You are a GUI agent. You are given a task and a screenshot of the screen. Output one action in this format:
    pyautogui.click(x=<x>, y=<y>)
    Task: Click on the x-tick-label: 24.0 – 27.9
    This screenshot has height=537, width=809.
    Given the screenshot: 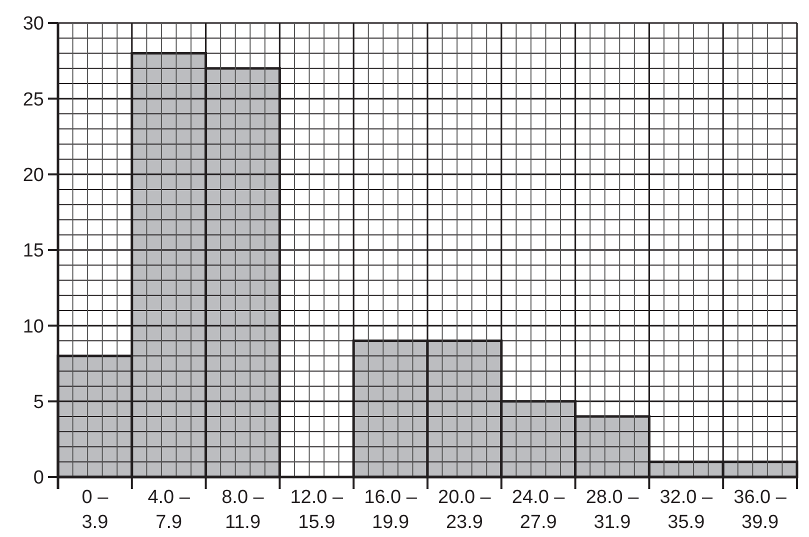 What is the action you would take?
    pyautogui.click(x=539, y=510)
    